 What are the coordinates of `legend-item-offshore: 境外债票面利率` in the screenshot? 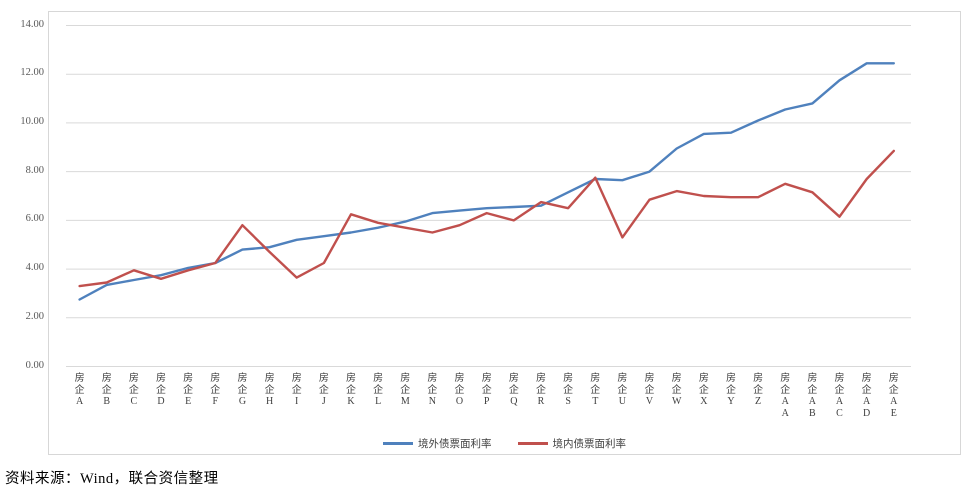 It's located at (437, 443).